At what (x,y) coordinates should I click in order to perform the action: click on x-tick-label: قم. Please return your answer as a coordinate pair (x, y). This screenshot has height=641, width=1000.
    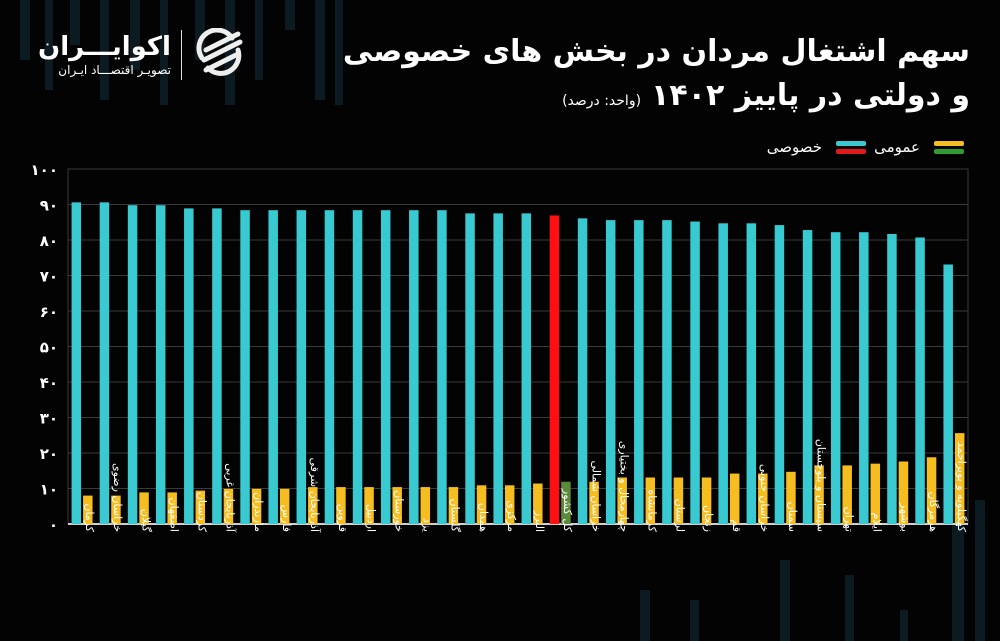
    Looking at the image, I should click on (736, 525).